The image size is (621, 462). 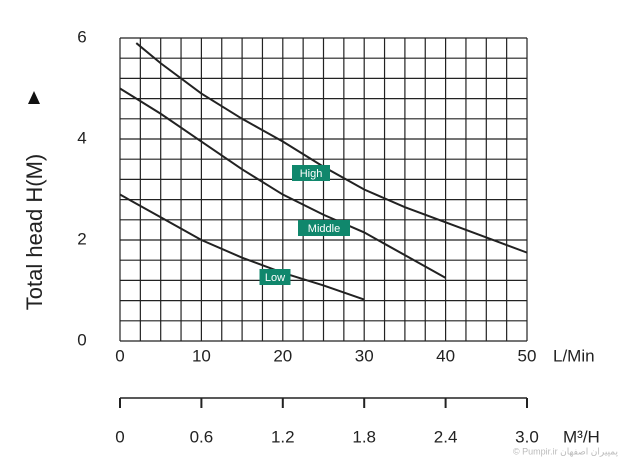 I want to click on series-label: Low, so click(x=275, y=278).